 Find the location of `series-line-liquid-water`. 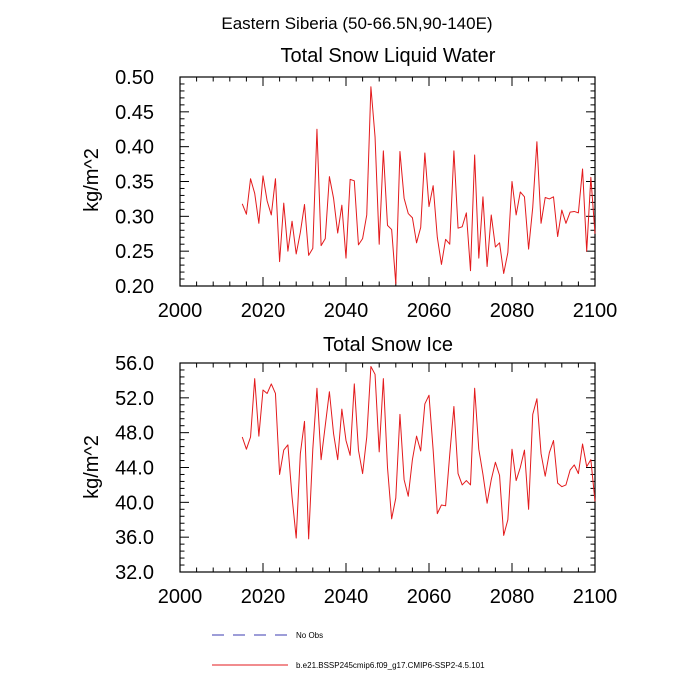

series-line-liquid-water is located at coordinates (418, 185).